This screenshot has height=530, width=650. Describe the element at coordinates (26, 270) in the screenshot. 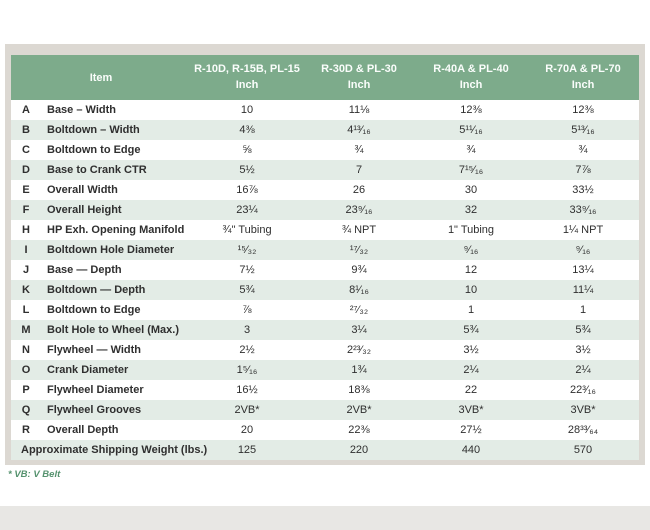

I see `row-letter: J` at that location.